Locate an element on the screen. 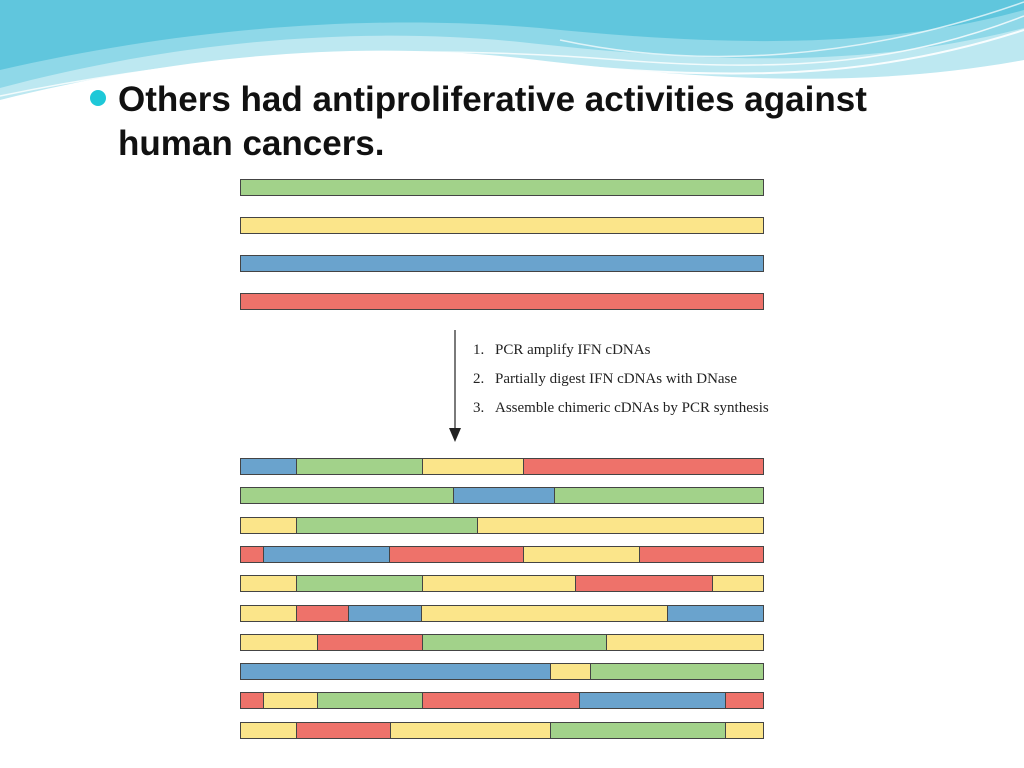 The width and height of the screenshot is (1024, 768). wave-dark is located at coordinates (512, 35).